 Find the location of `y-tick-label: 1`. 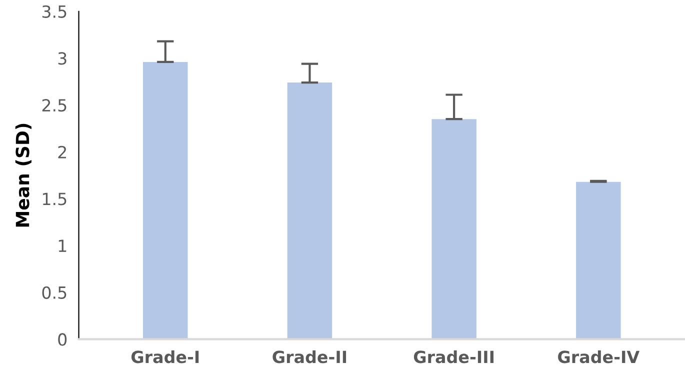

y-tick-label: 1 is located at coordinates (62, 246).